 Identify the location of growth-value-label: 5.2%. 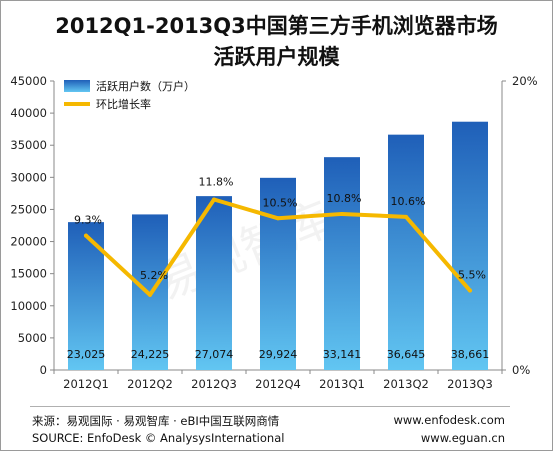
(154, 275).